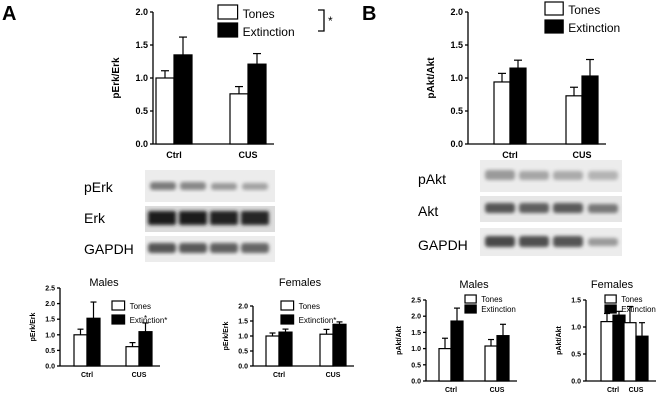 This screenshot has width=658, height=408. What do you see at coordinates (99, 187) in the screenshot?
I see `blot-label-perk: pErk` at bounding box center [99, 187].